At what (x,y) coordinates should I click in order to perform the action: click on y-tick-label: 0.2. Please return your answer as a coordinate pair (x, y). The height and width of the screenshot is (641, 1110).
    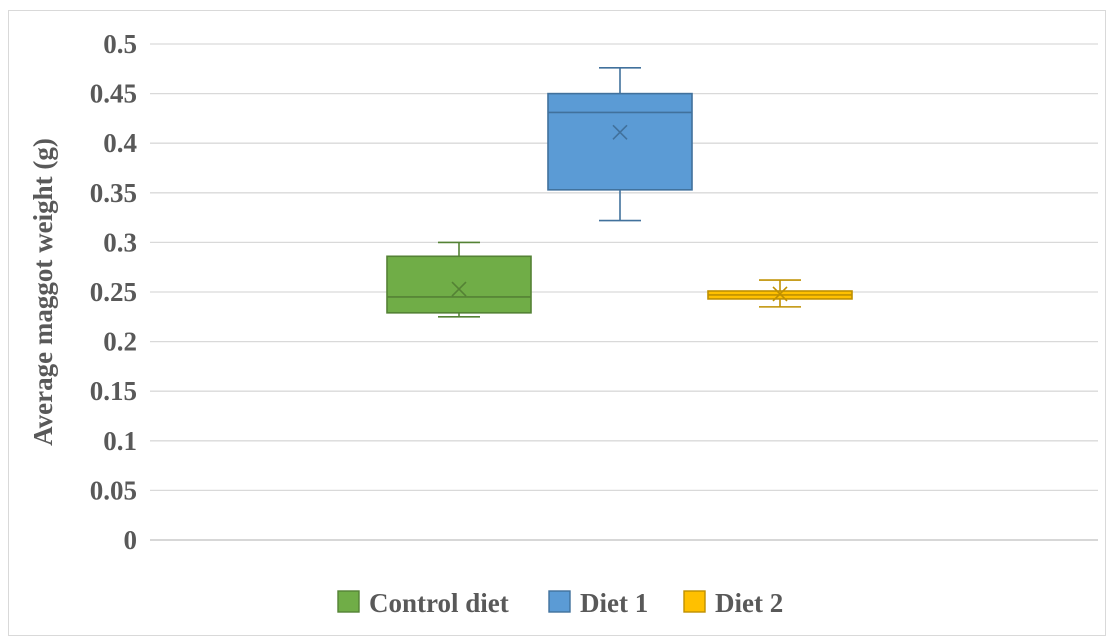
    Looking at the image, I should click on (120, 342).